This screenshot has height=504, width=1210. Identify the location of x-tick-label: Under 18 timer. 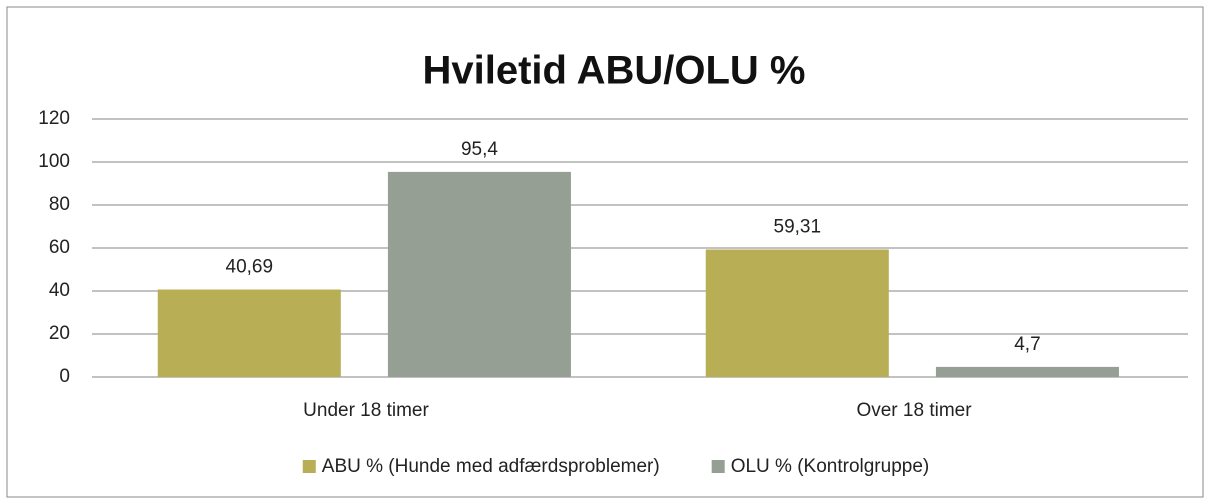
(366, 410).